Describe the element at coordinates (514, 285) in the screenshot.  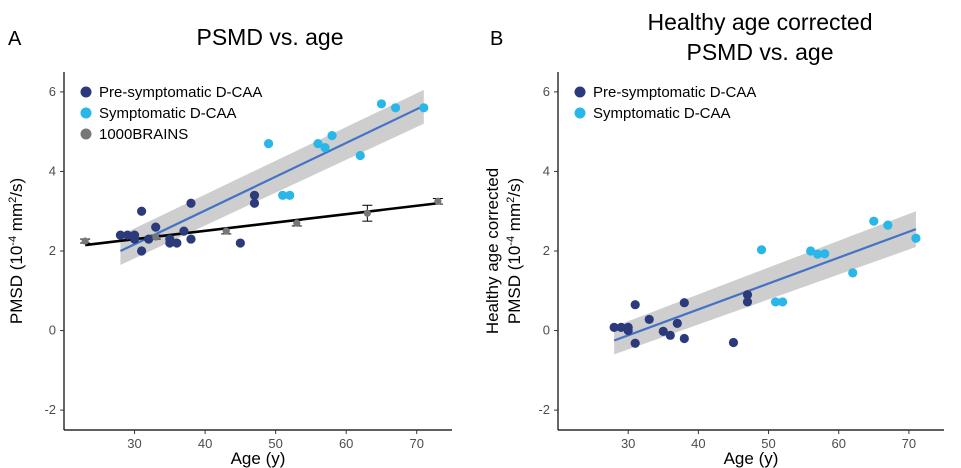
I see `y-axis-title-main: PMSD (10` at that location.